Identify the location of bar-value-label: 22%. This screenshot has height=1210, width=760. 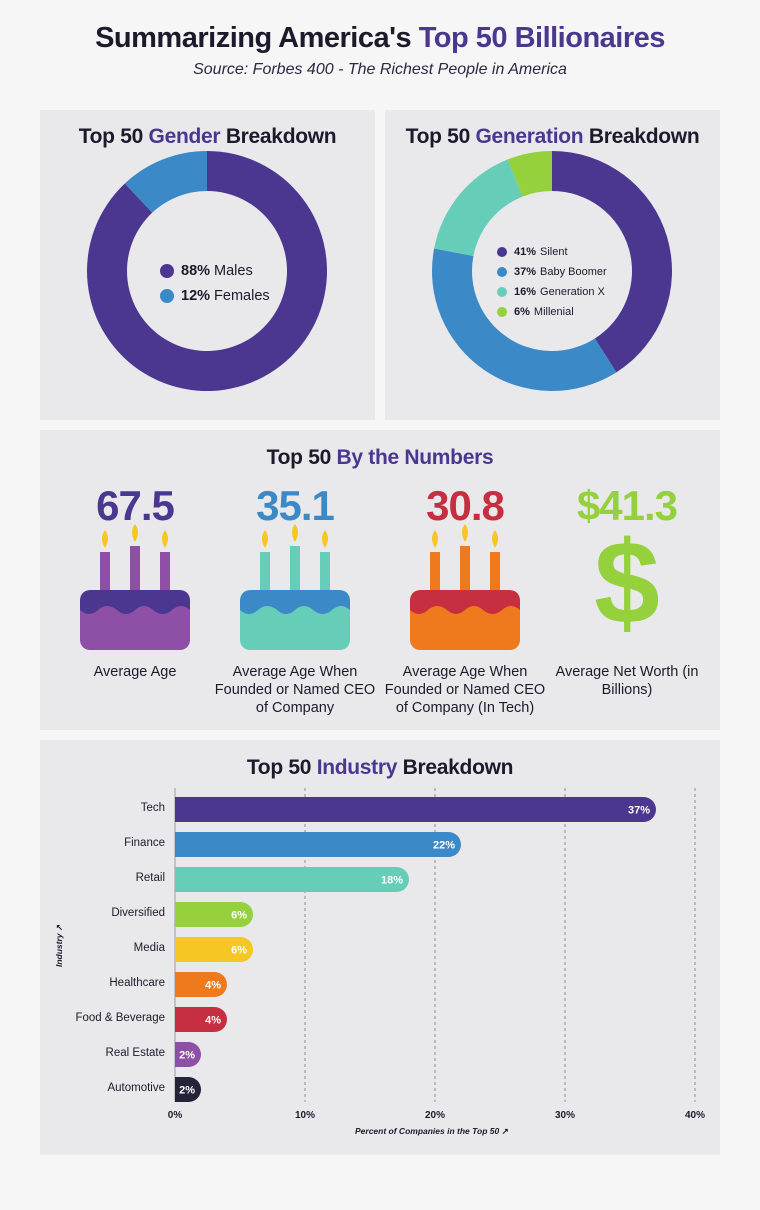
(444, 846).